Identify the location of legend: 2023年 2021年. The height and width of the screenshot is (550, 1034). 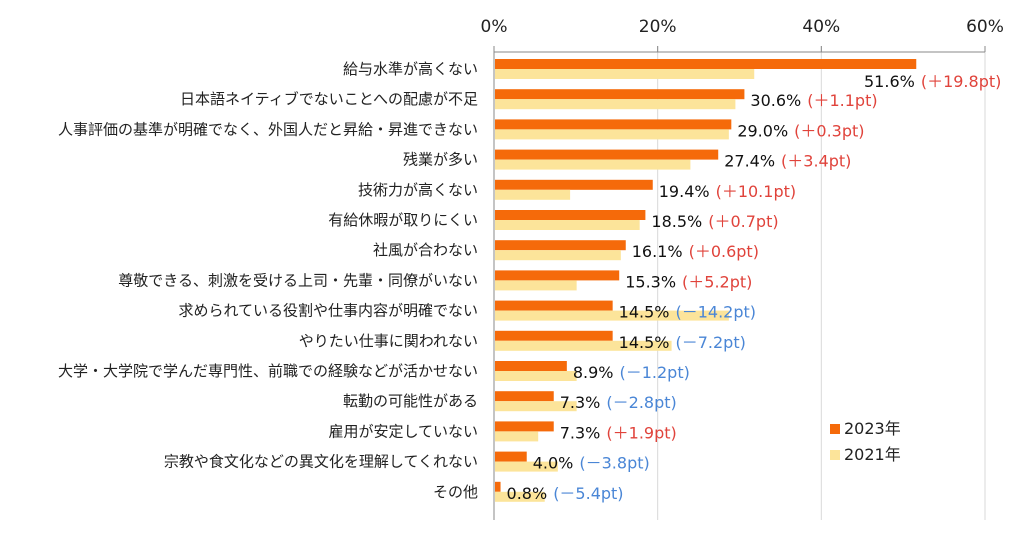
(865, 441).